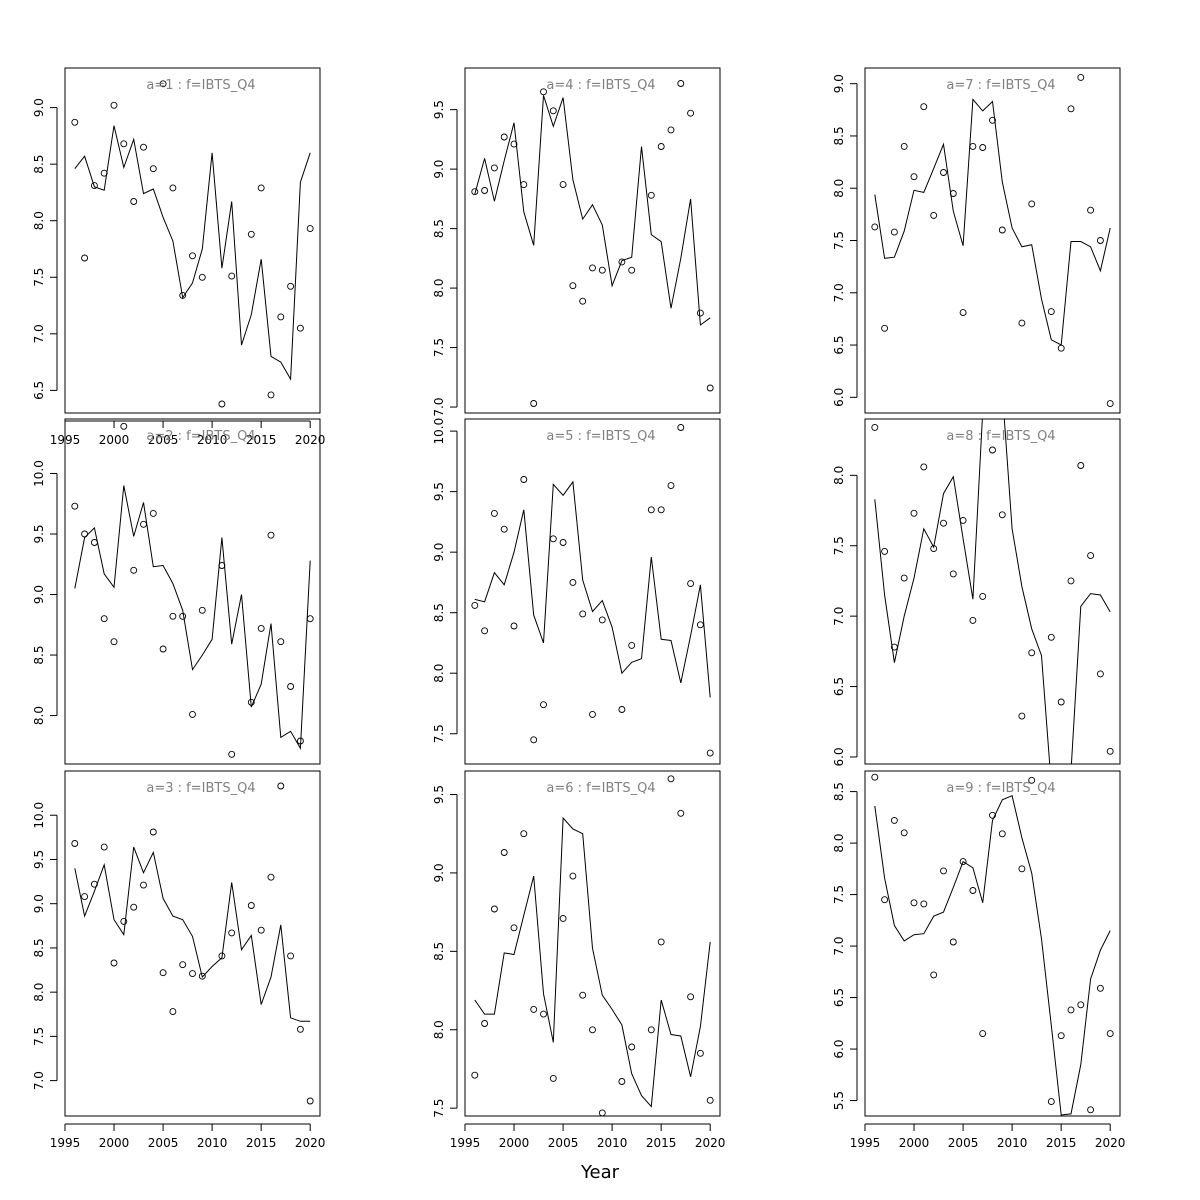 The height and width of the screenshot is (1200, 1200). I want to click on x-tick-label: 2000, so click(914, 1143).